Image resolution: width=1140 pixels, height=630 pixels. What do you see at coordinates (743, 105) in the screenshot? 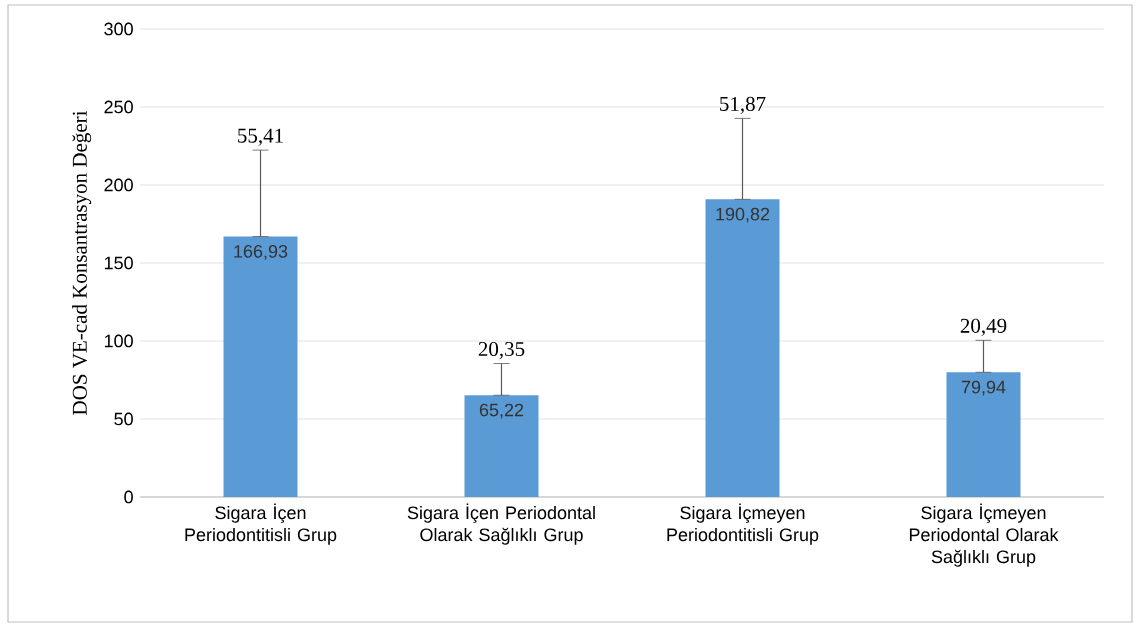
I see `annotation: 51,87` at bounding box center [743, 105].